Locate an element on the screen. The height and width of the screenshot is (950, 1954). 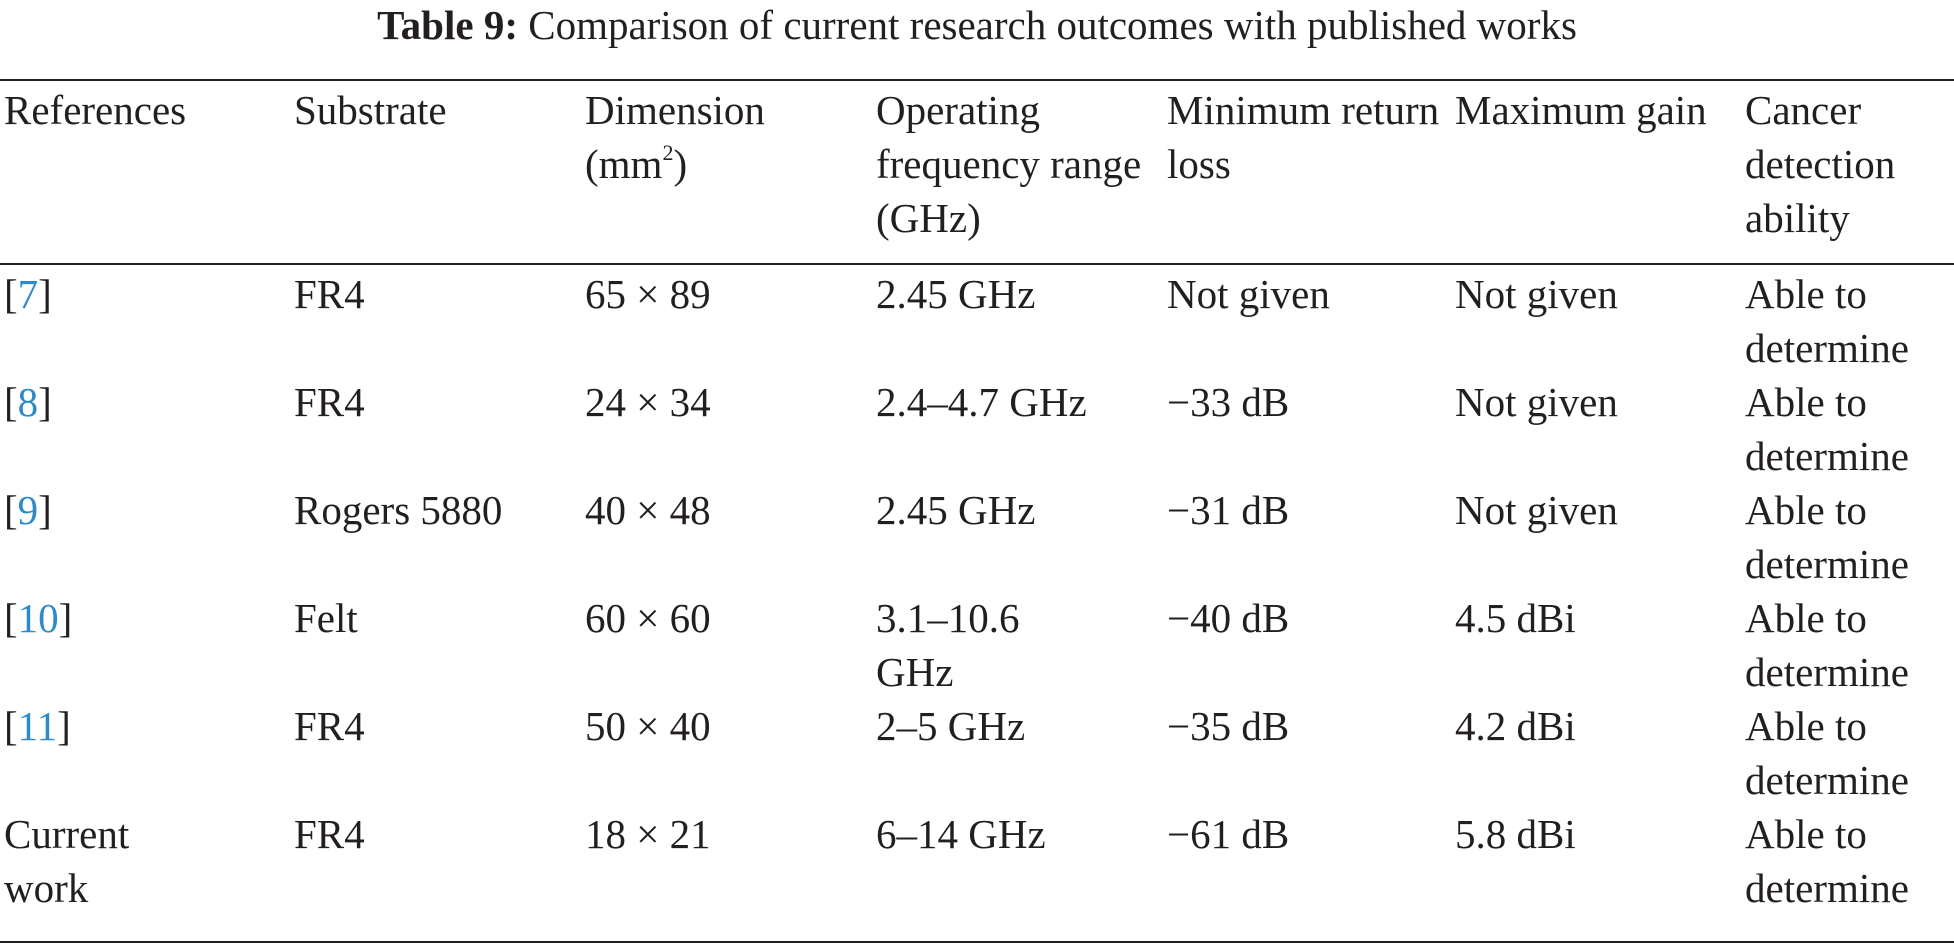
cell-reference: Current work is located at coordinates (67, 861).